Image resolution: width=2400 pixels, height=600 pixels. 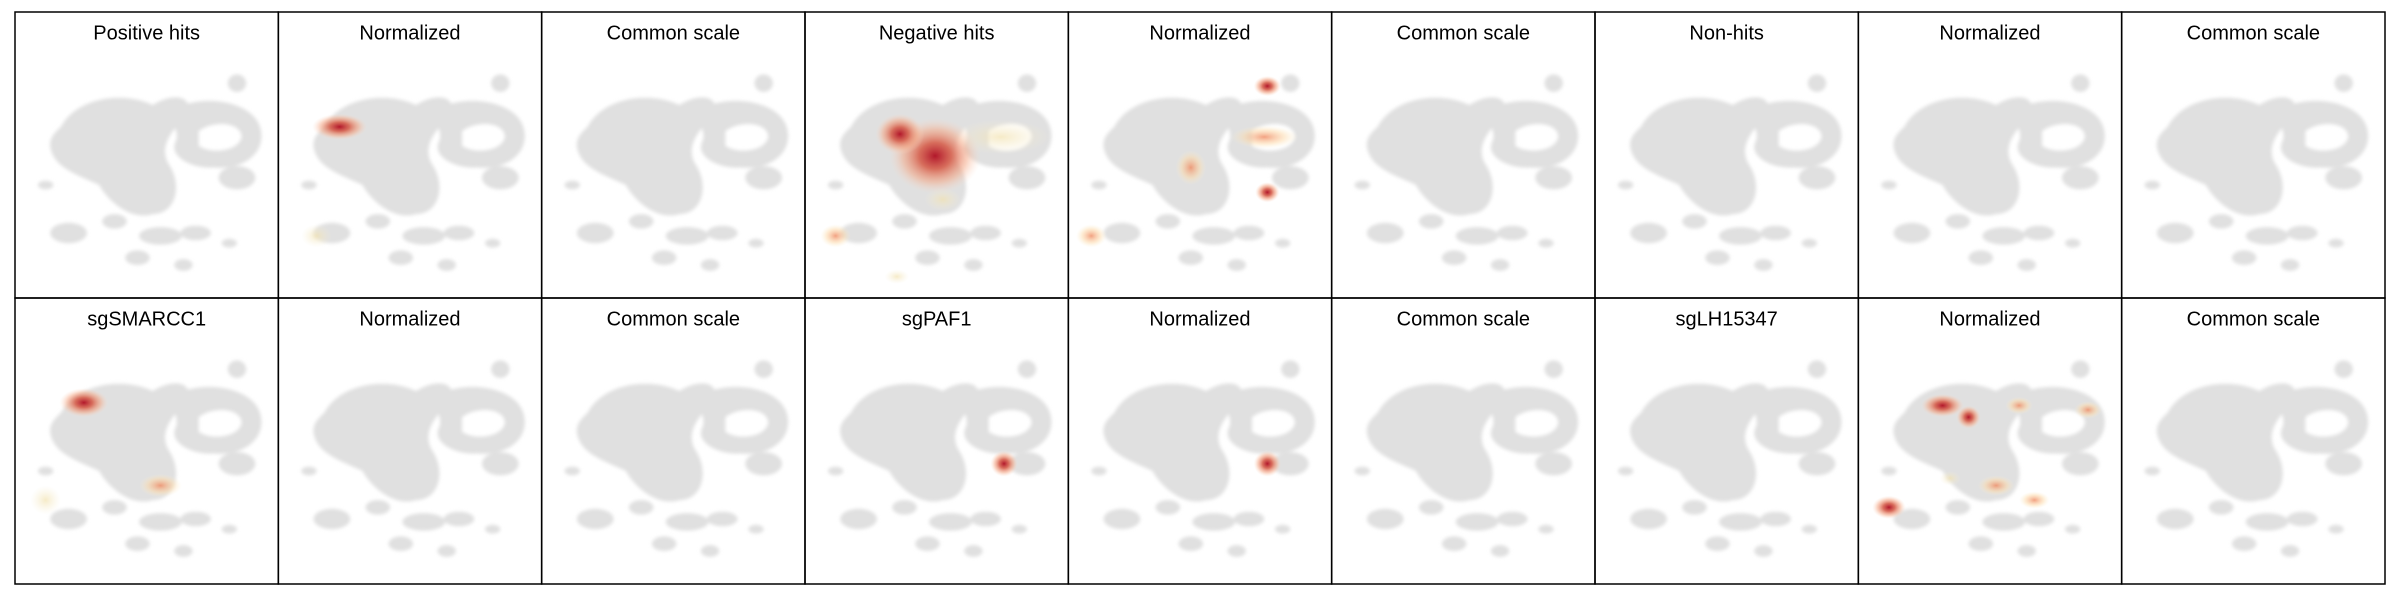 What do you see at coordinates (937, 319) in the screenshot?
I see `panel-title: sgPAF1` at bounding box center [937, 319].